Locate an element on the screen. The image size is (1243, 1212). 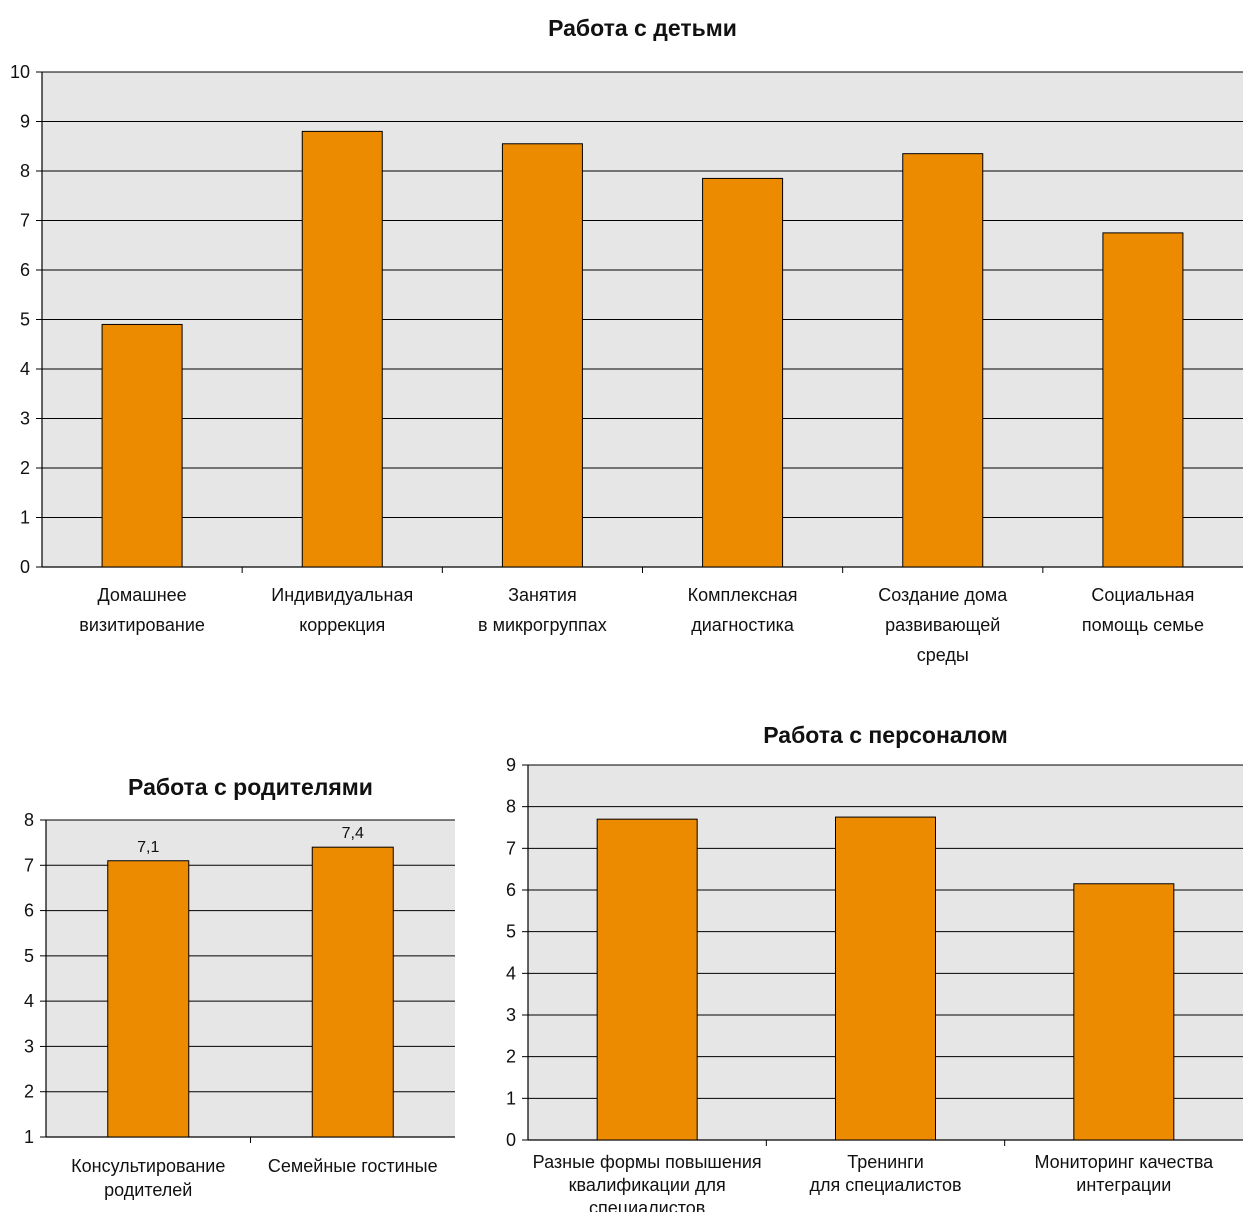
category-label: Социальная is located at coordinates (1142, 595).